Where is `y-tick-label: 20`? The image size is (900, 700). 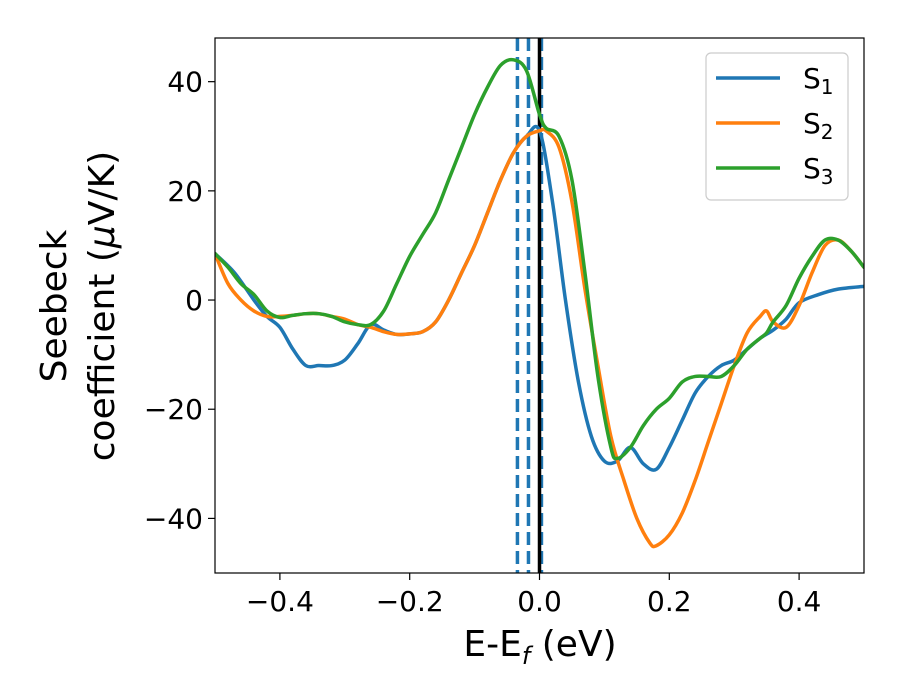 y-tick-label: 20 is located at coordinates (185, 191).